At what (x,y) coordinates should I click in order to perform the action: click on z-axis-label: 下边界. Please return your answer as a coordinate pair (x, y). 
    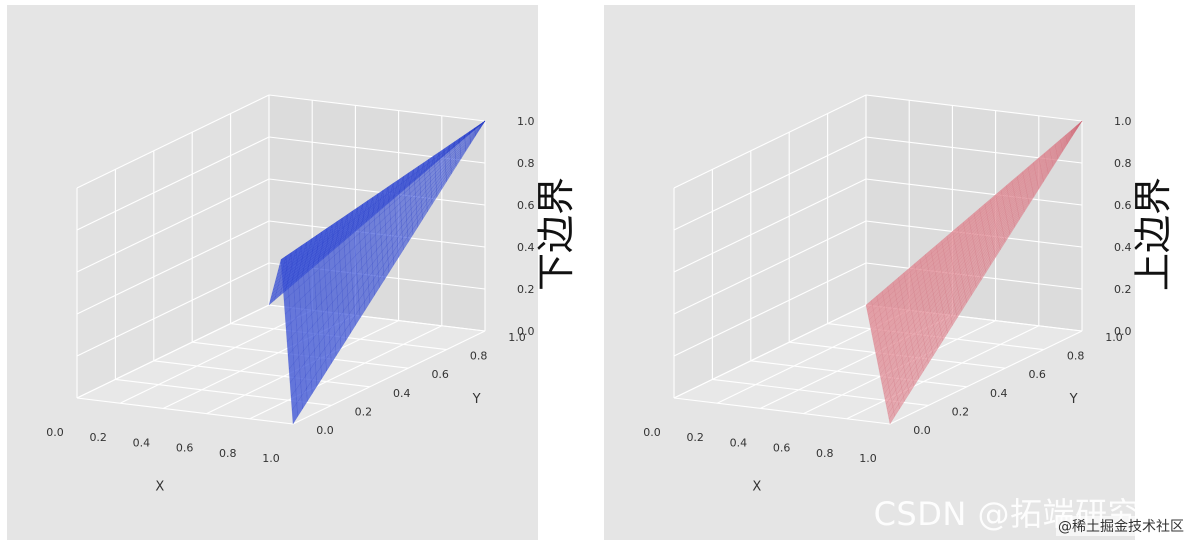
    Looking at the image, I should click on (556, 234).